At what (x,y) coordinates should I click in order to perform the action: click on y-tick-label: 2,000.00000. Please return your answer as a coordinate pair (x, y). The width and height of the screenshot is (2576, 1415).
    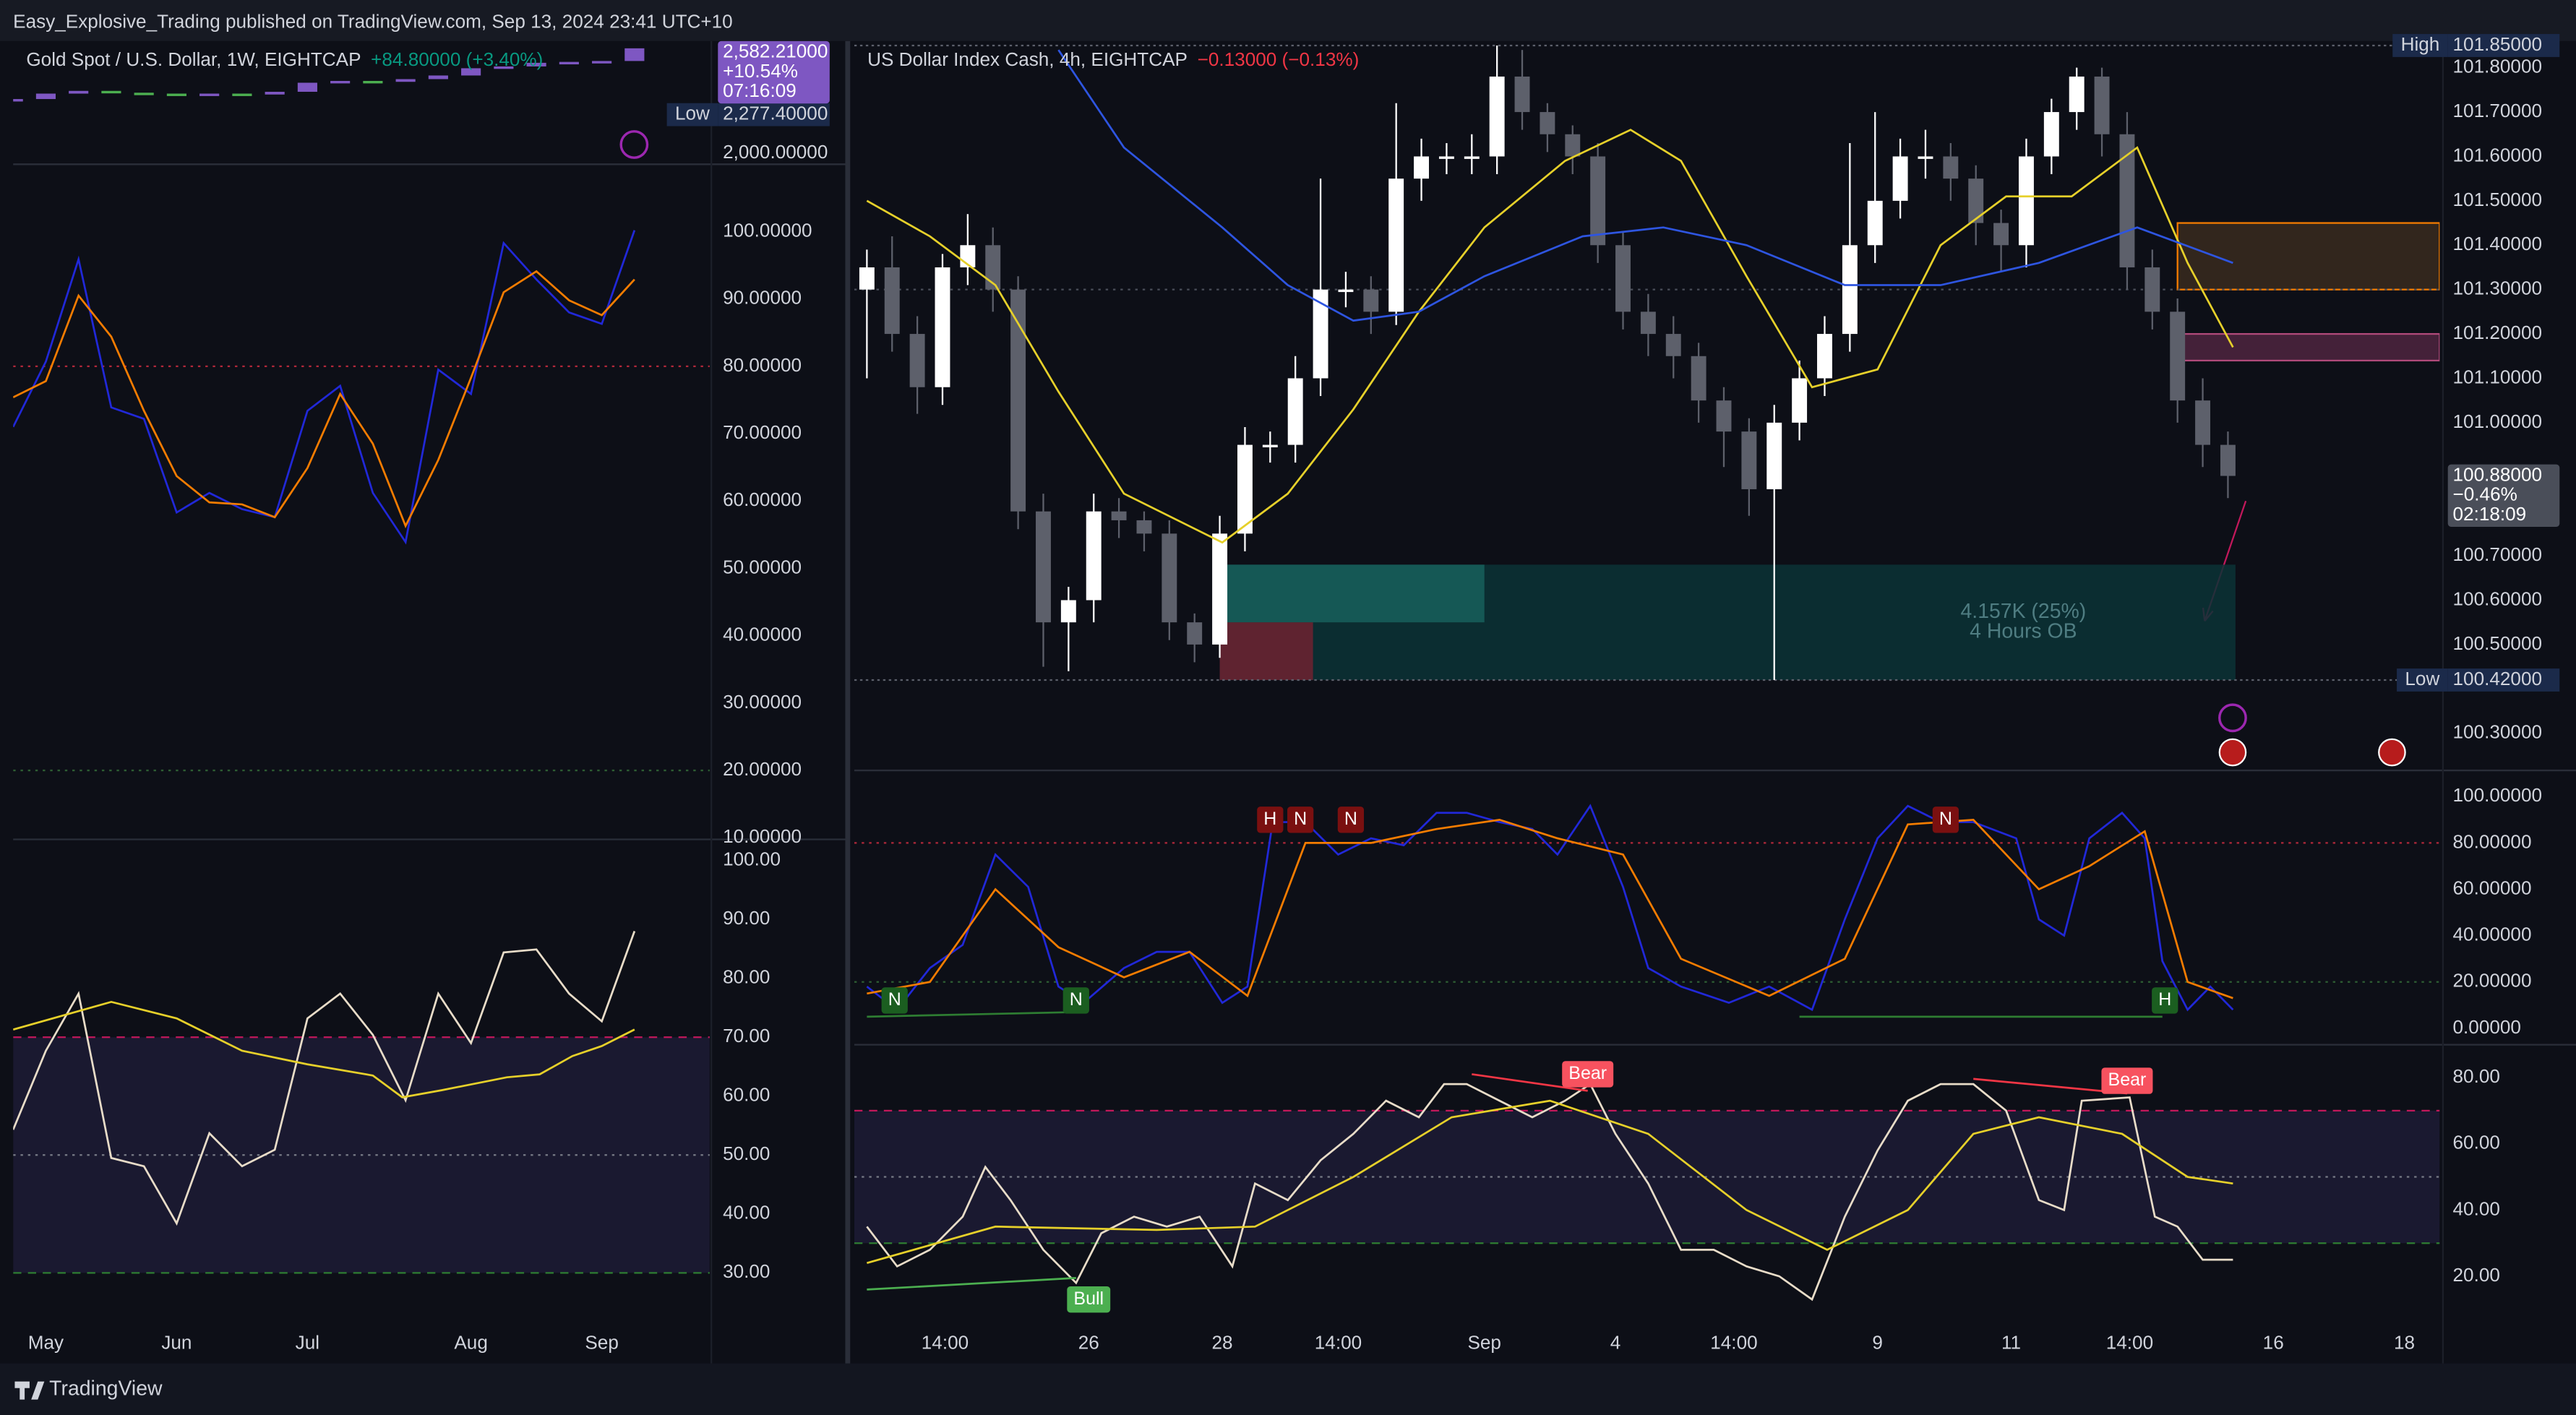
    Looking at the image, I should click on (775, 152).